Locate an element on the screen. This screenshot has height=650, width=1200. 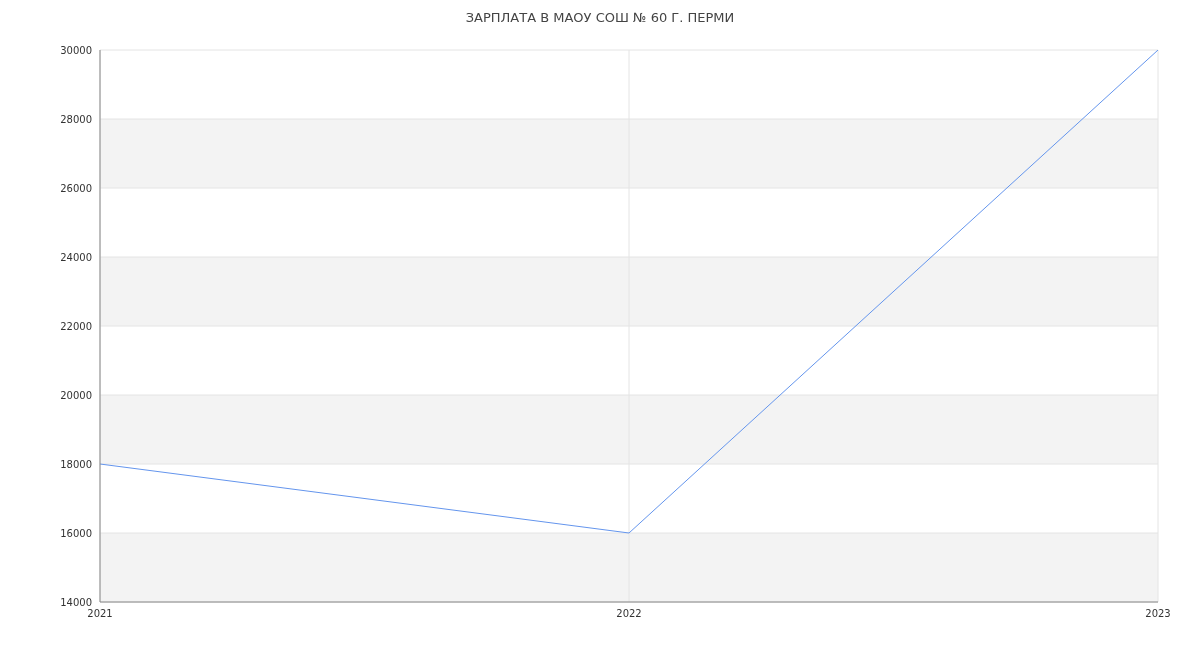
y-tick-label: 16000 is located at coordinates (76, 533).